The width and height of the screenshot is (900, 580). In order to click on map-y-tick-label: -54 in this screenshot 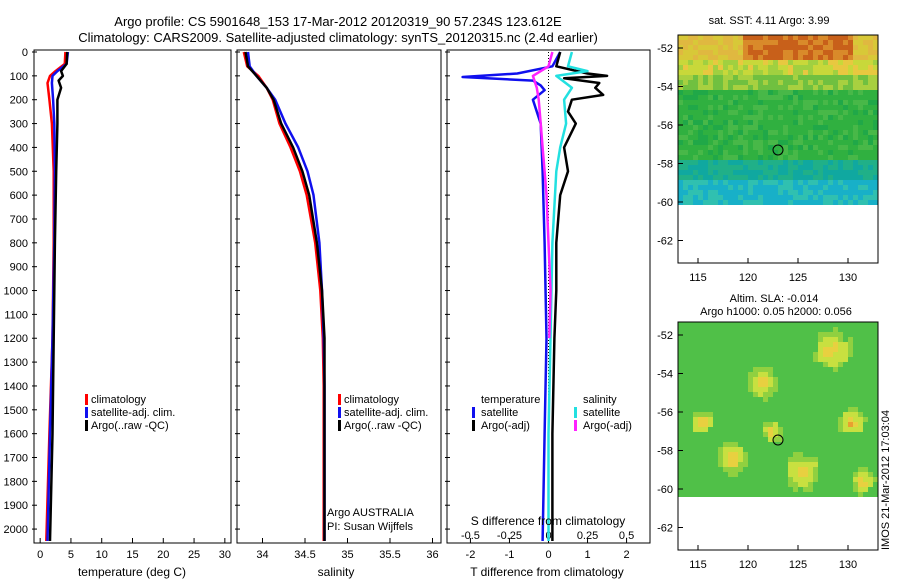, I will do `click(665, 88)`.